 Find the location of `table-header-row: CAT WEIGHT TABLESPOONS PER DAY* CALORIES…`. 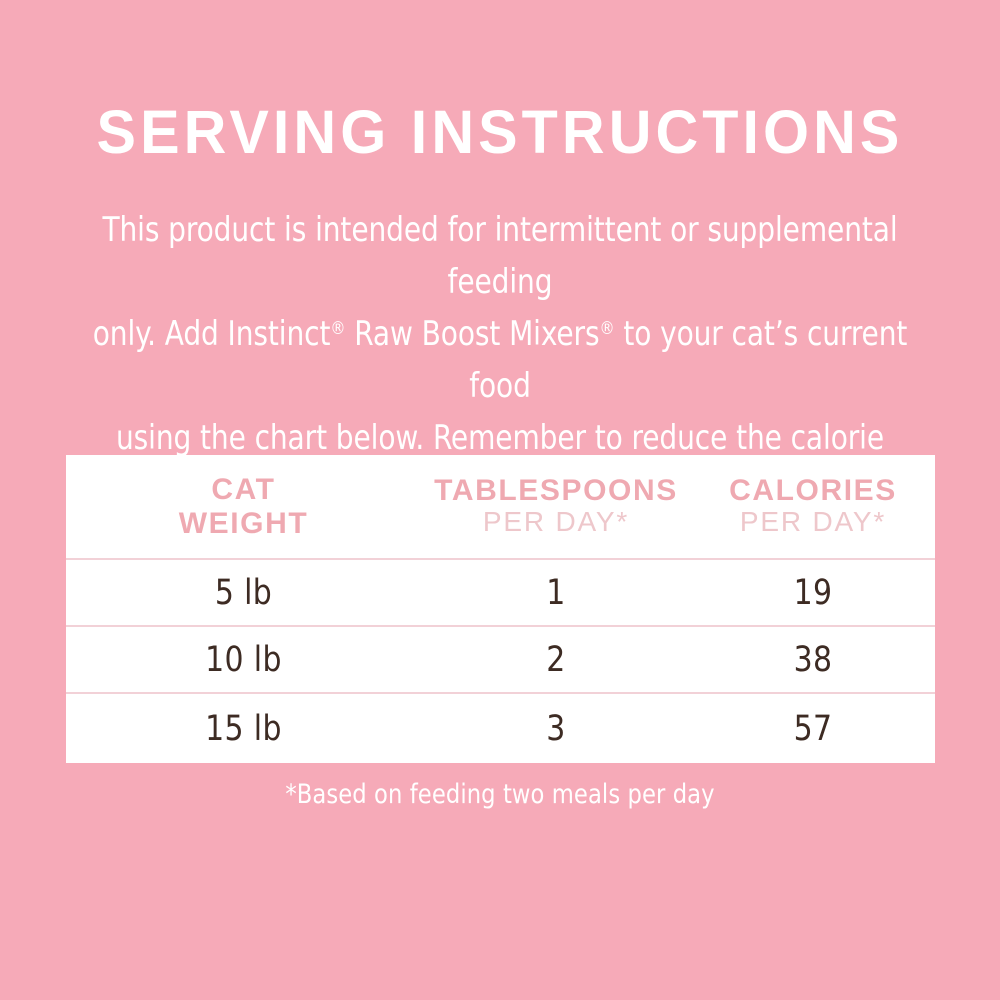

table-header-row: CAT WEIGHT TABLESPOONS PER DAY* CALORIES… is located at coordinates (500, 507).